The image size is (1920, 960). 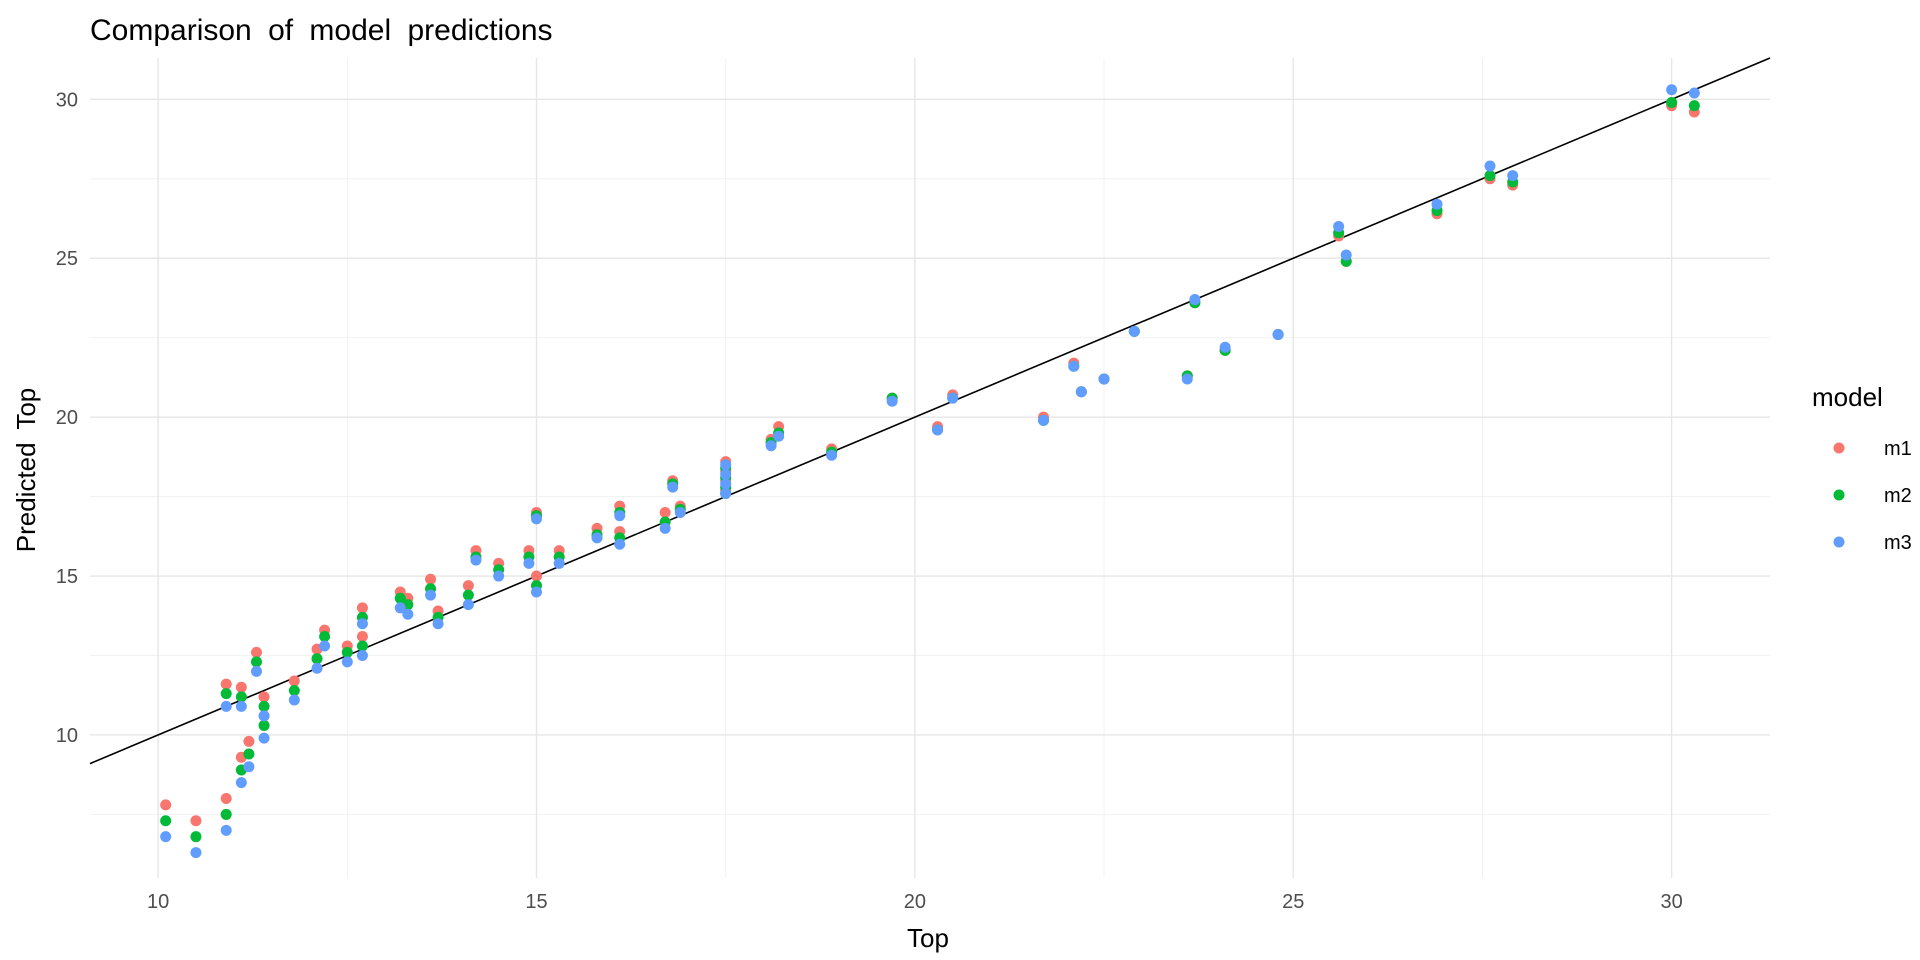 What do you see at coordinates (67, 418) in the screenshot?
I see `y-axis-ticks: 10 15 20 25 30` at bounding box center [67, 418].